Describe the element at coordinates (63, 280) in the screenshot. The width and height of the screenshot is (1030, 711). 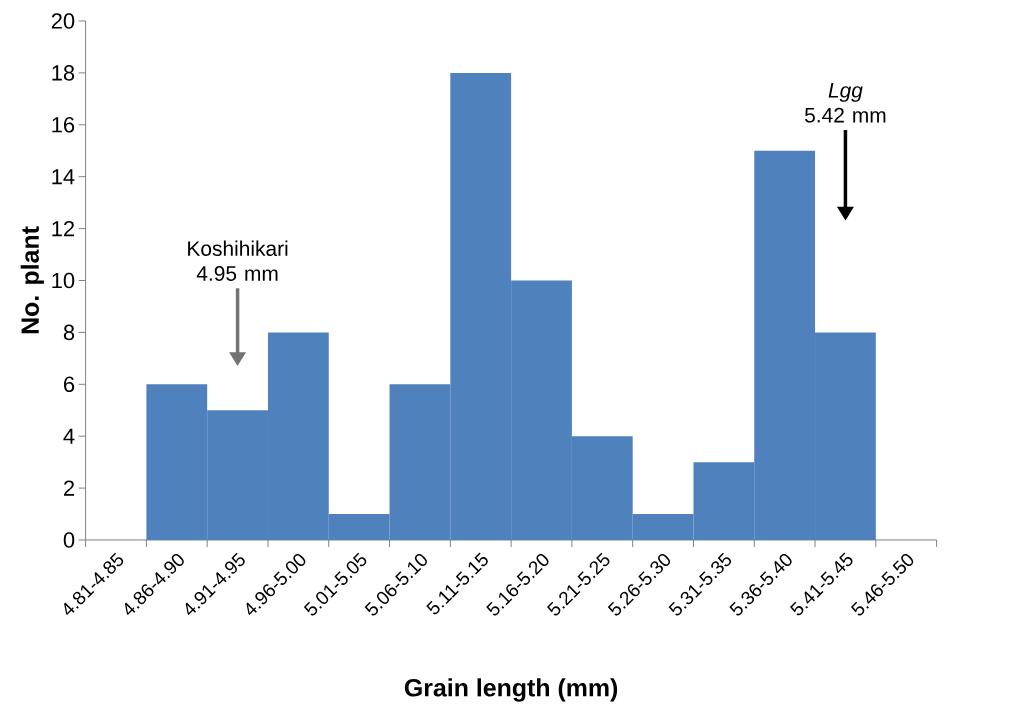
I see `y-tick-label: 10` at that location.